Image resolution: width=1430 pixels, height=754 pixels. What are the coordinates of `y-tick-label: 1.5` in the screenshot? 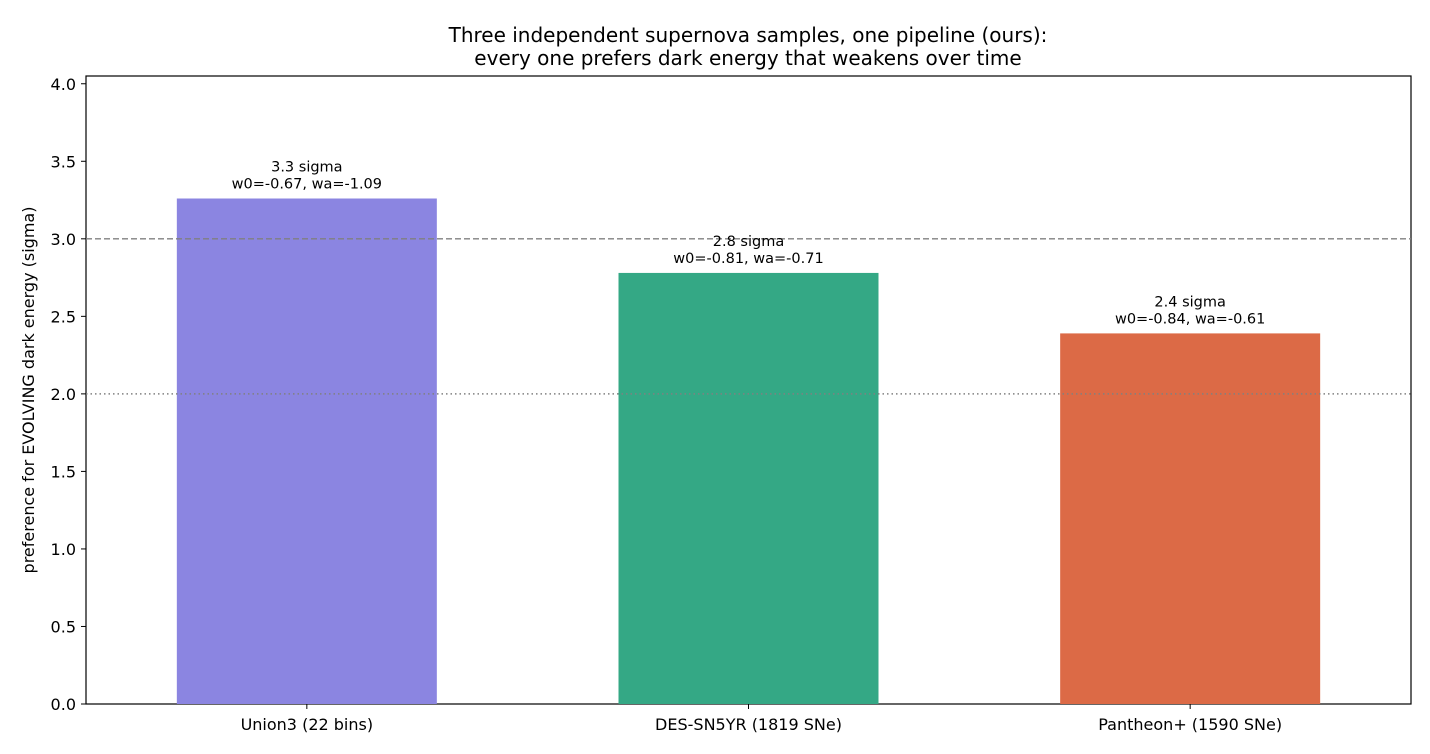 It's located at (63, 471).